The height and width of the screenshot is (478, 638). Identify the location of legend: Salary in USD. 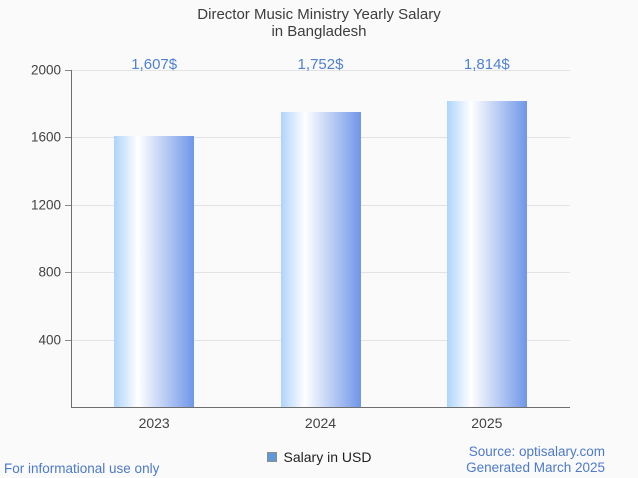
(319, 457).